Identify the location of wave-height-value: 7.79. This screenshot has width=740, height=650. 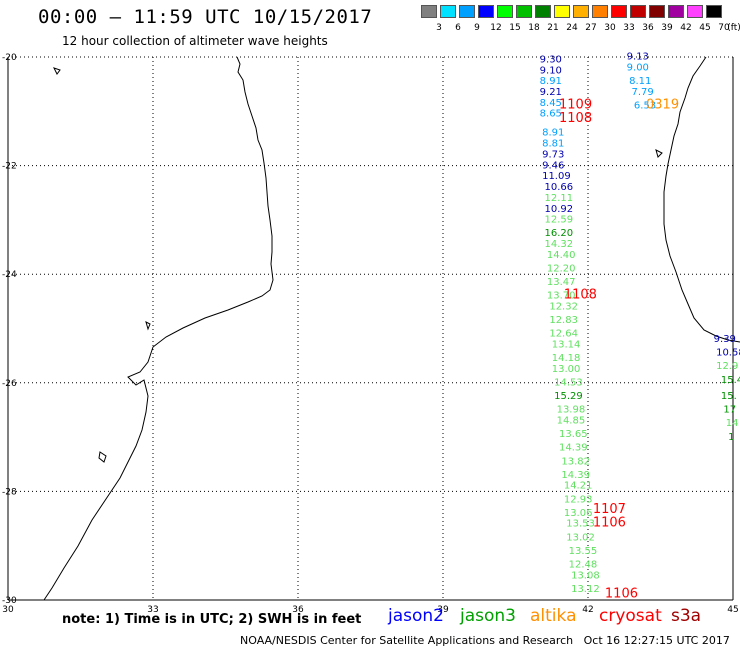
(643, 92).